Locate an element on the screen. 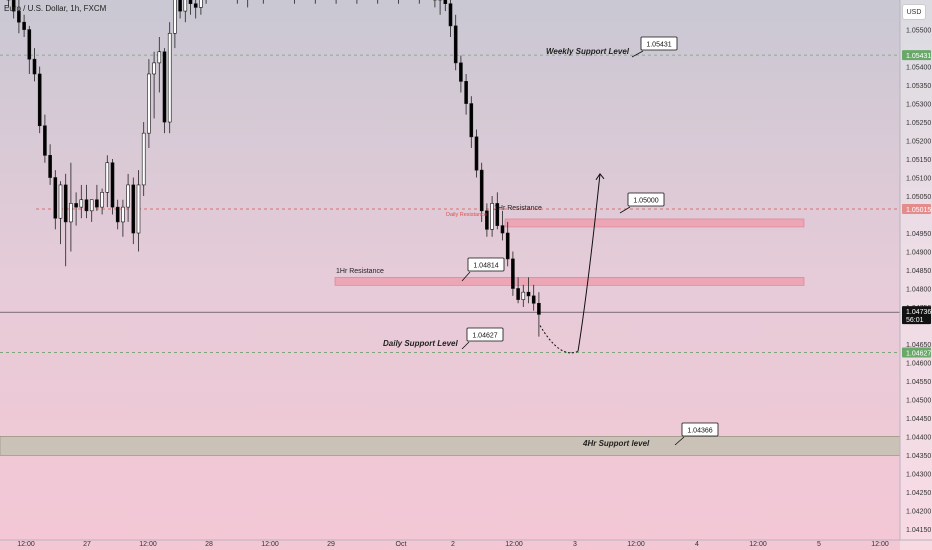 The image size is (932, 550). level-name: Daily Support Level is located at coordinates (420, 343).